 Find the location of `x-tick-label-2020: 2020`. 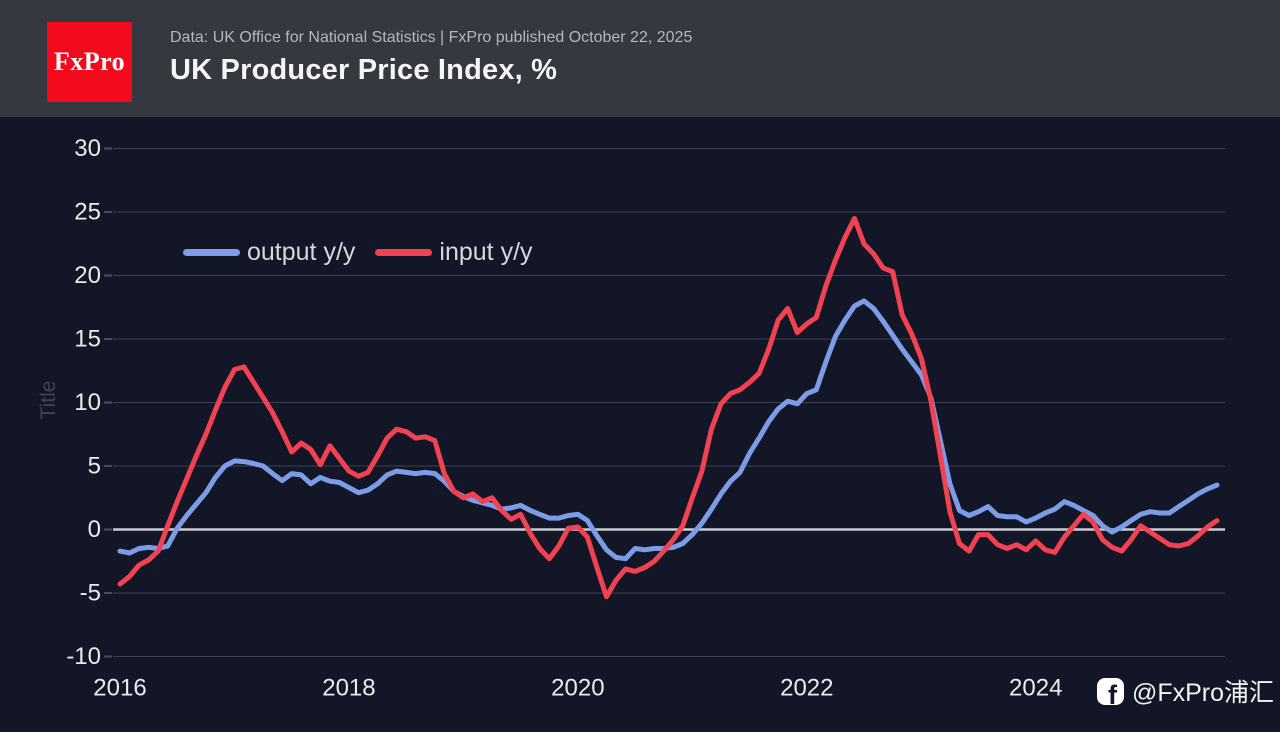

x-tick-label-2020: 2020 is located at coordinates (577, 688).